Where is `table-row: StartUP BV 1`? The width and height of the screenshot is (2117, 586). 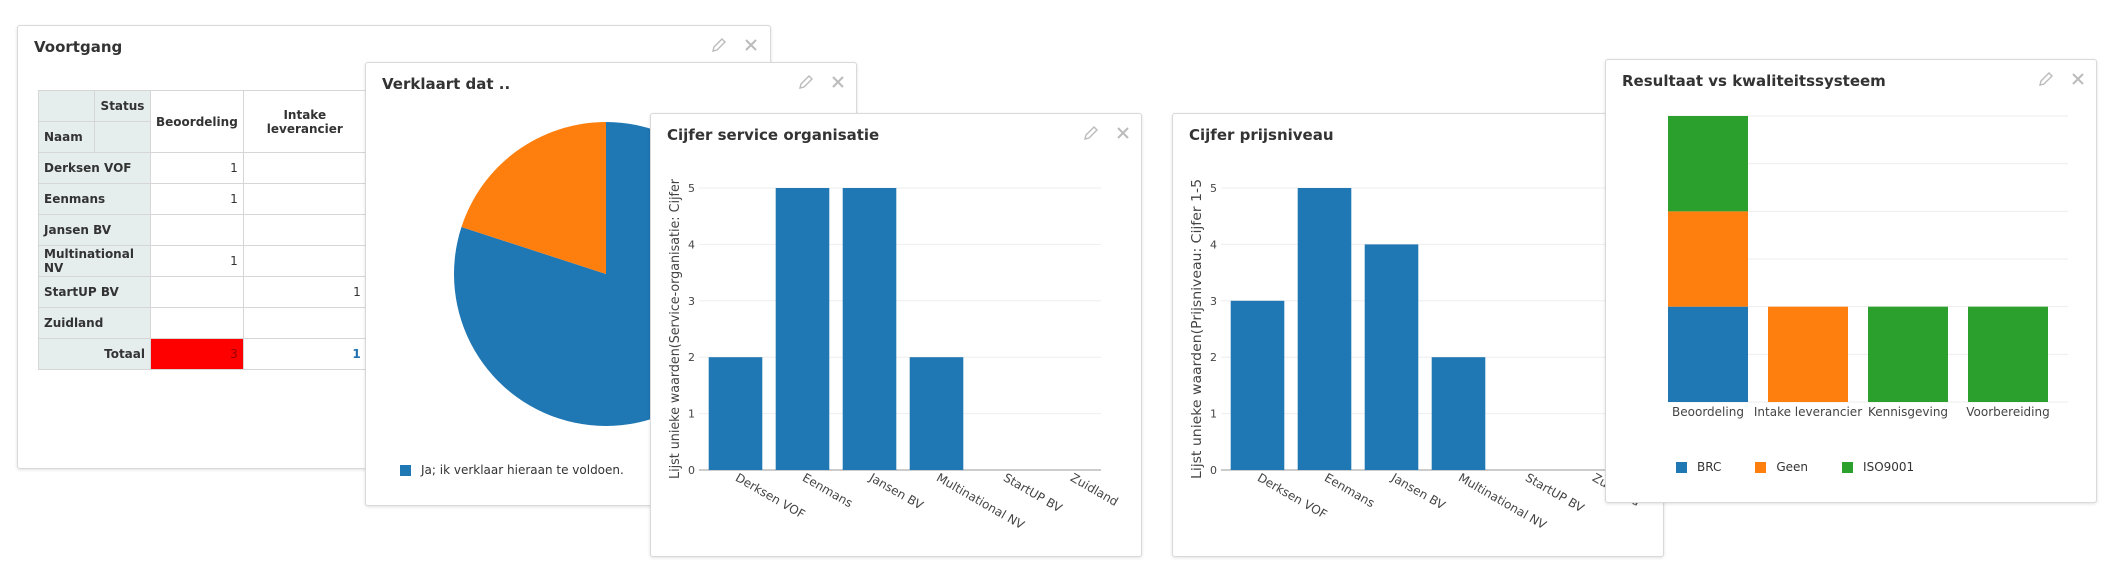
table-row: StartUP BV 1 is located at coordinates (202, 292).